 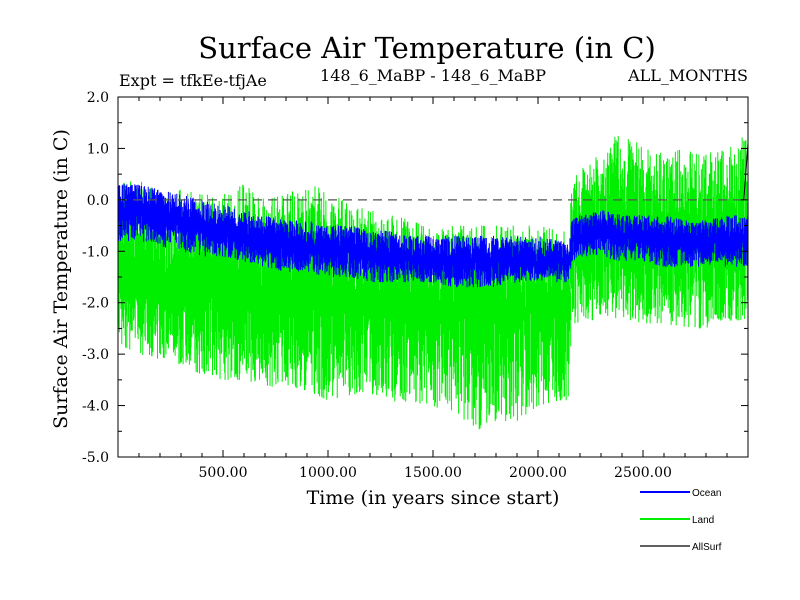 I want to click on x-axis-label: Time (in years since start), so click(x=433, y=498).